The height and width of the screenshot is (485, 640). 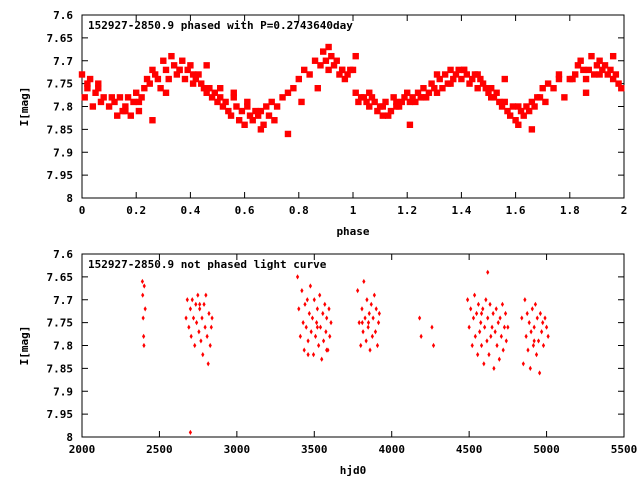 What do you see at coordinates (136, 210) in the screenshot?
I see `phased-x-tick-label: 0.2` at bounding box center [136, 210].